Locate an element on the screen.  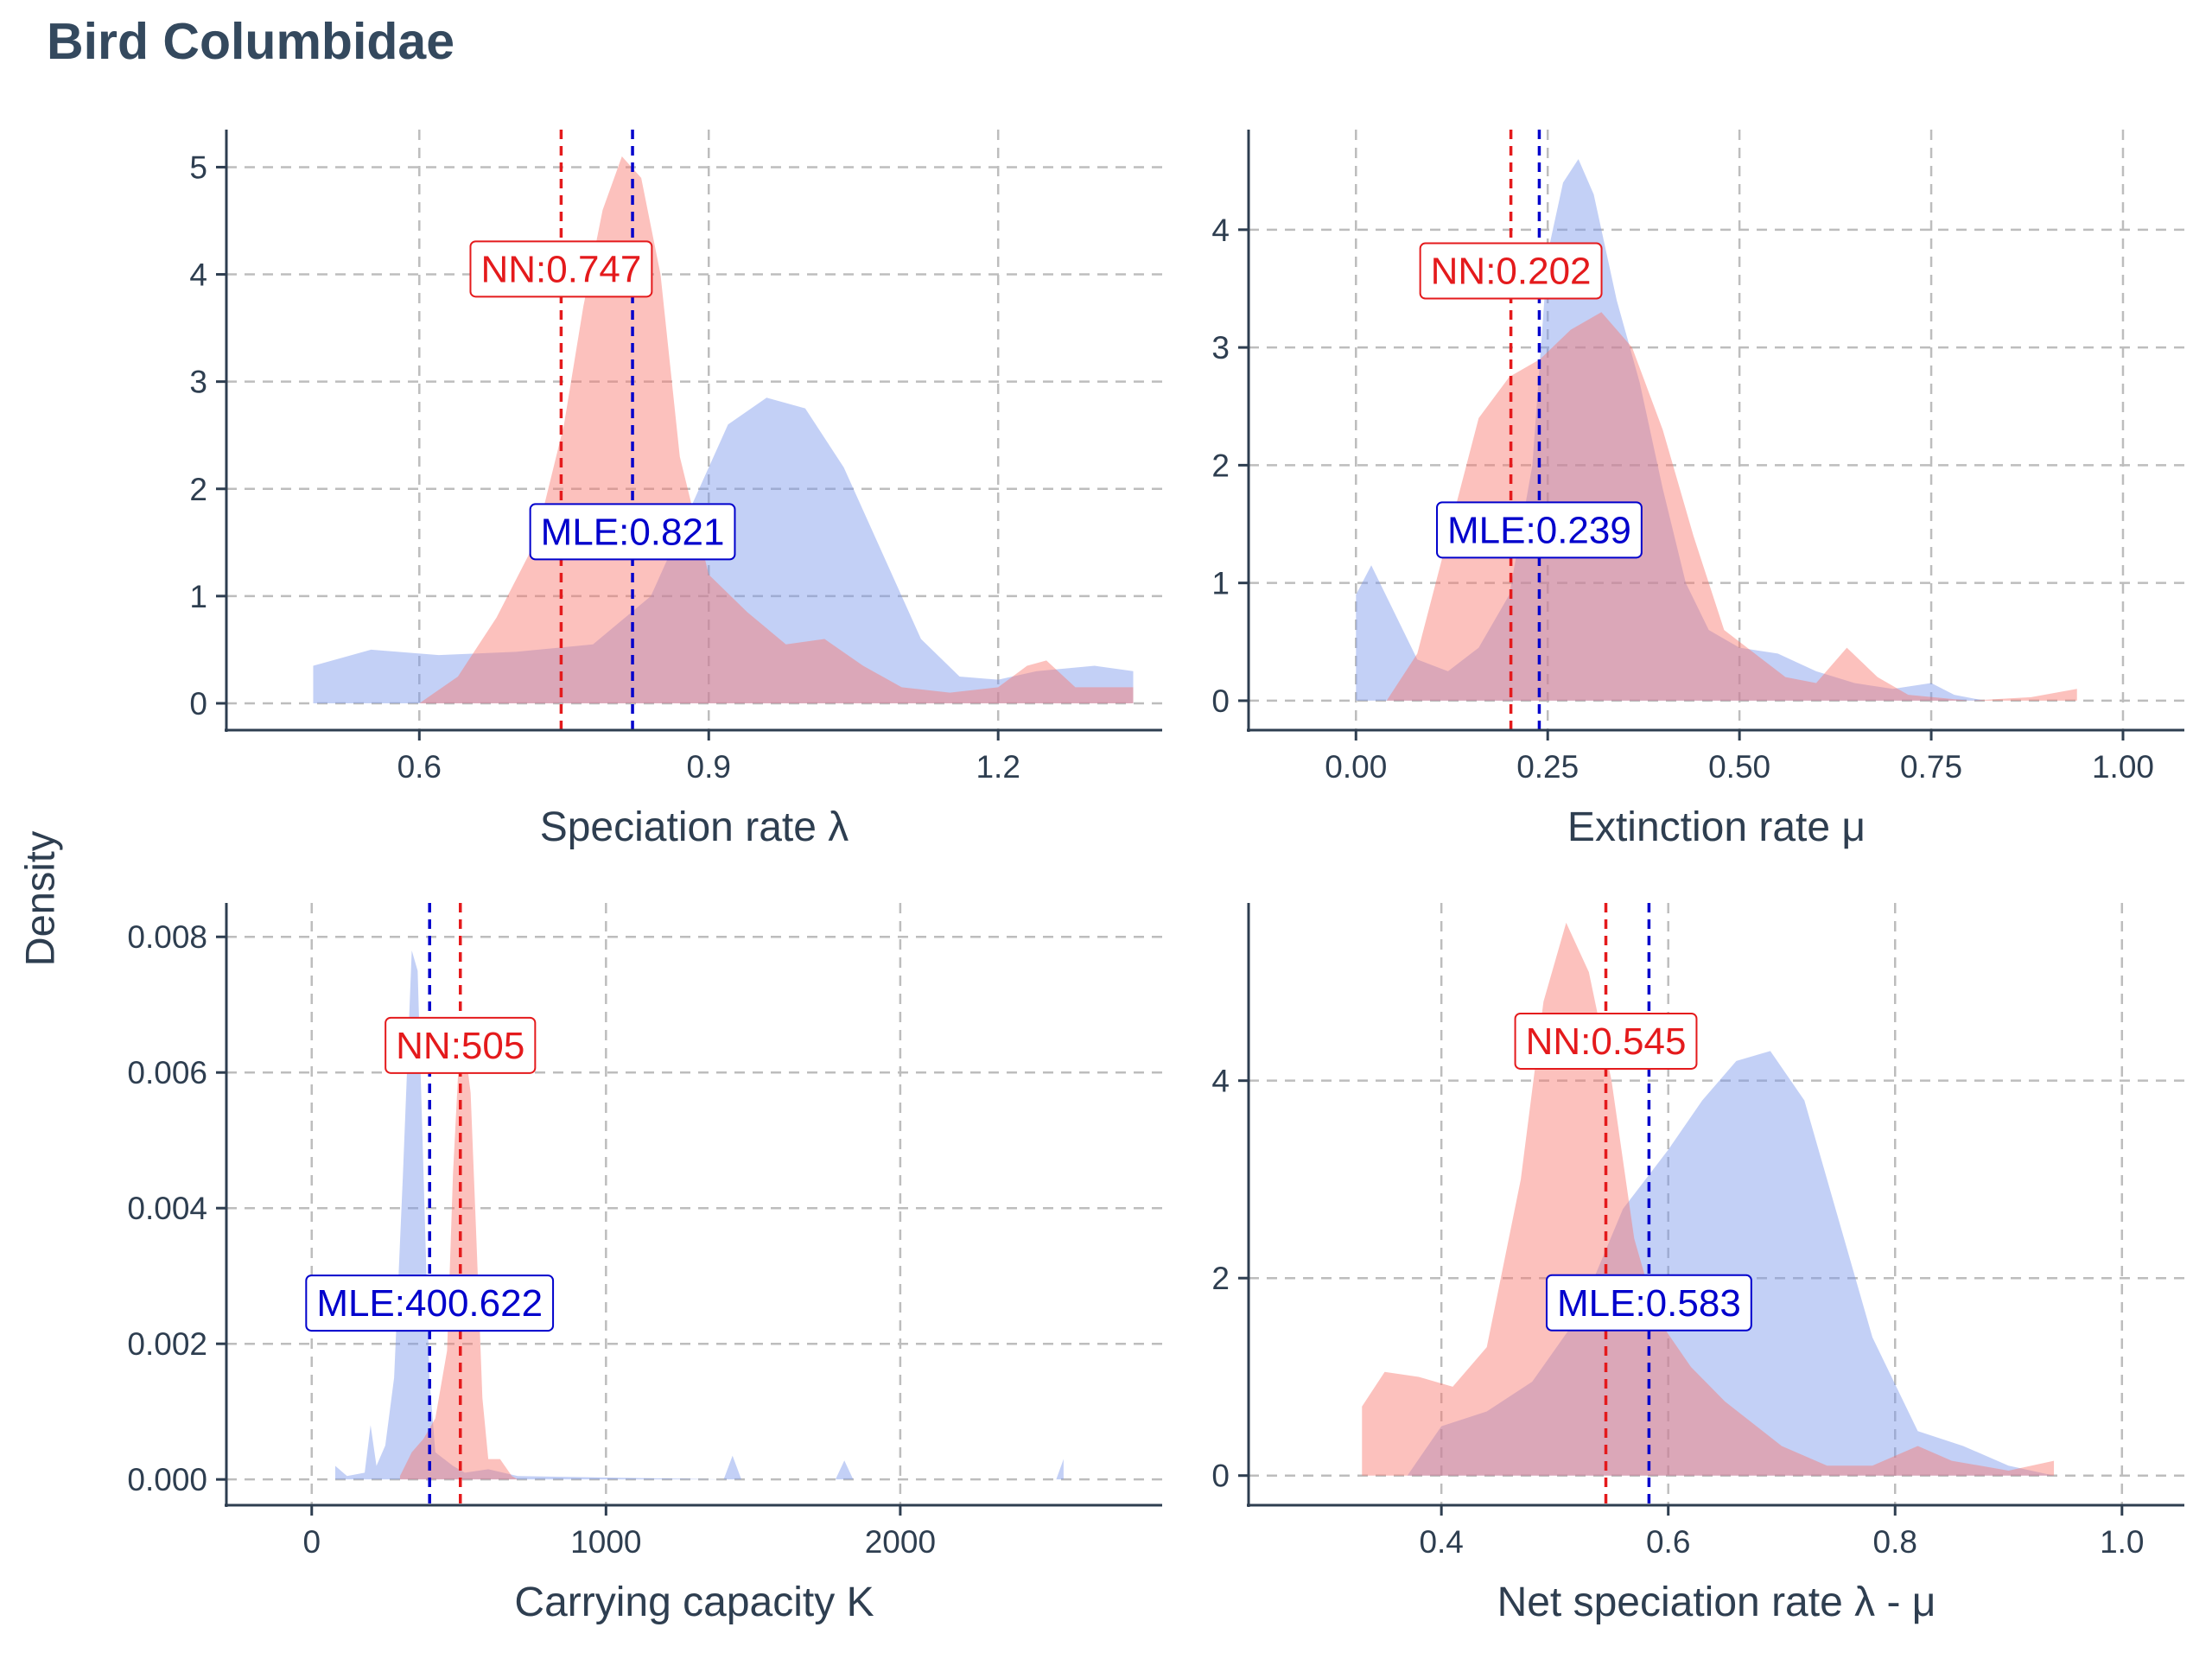
y-tick-label: 0.006 is located at coordinates (167, 1072).